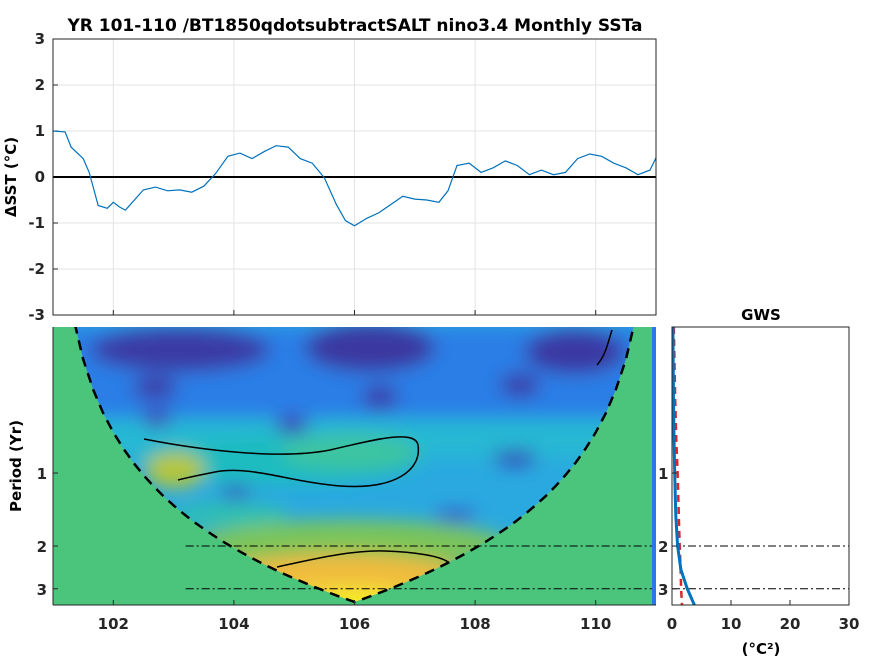 Image resolution: width=875 pixels, height=656 pixels. I want to click on sst-y-tick-label-2: 2, so click(40, 85).